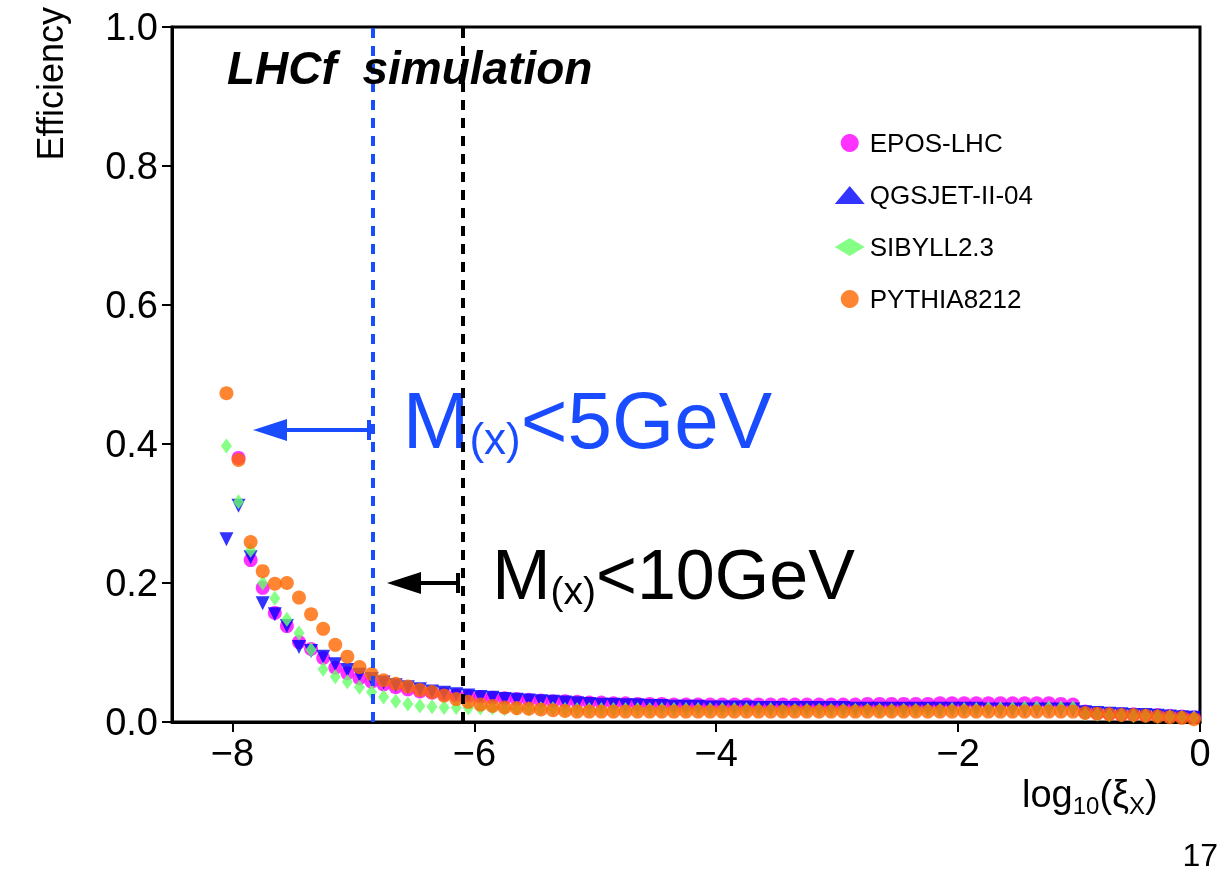  What do you see at coordinates (587, 420) in the screenshot?
I see `ref-line-label: M(x)<5GeV` at bounding box center [587, 420].